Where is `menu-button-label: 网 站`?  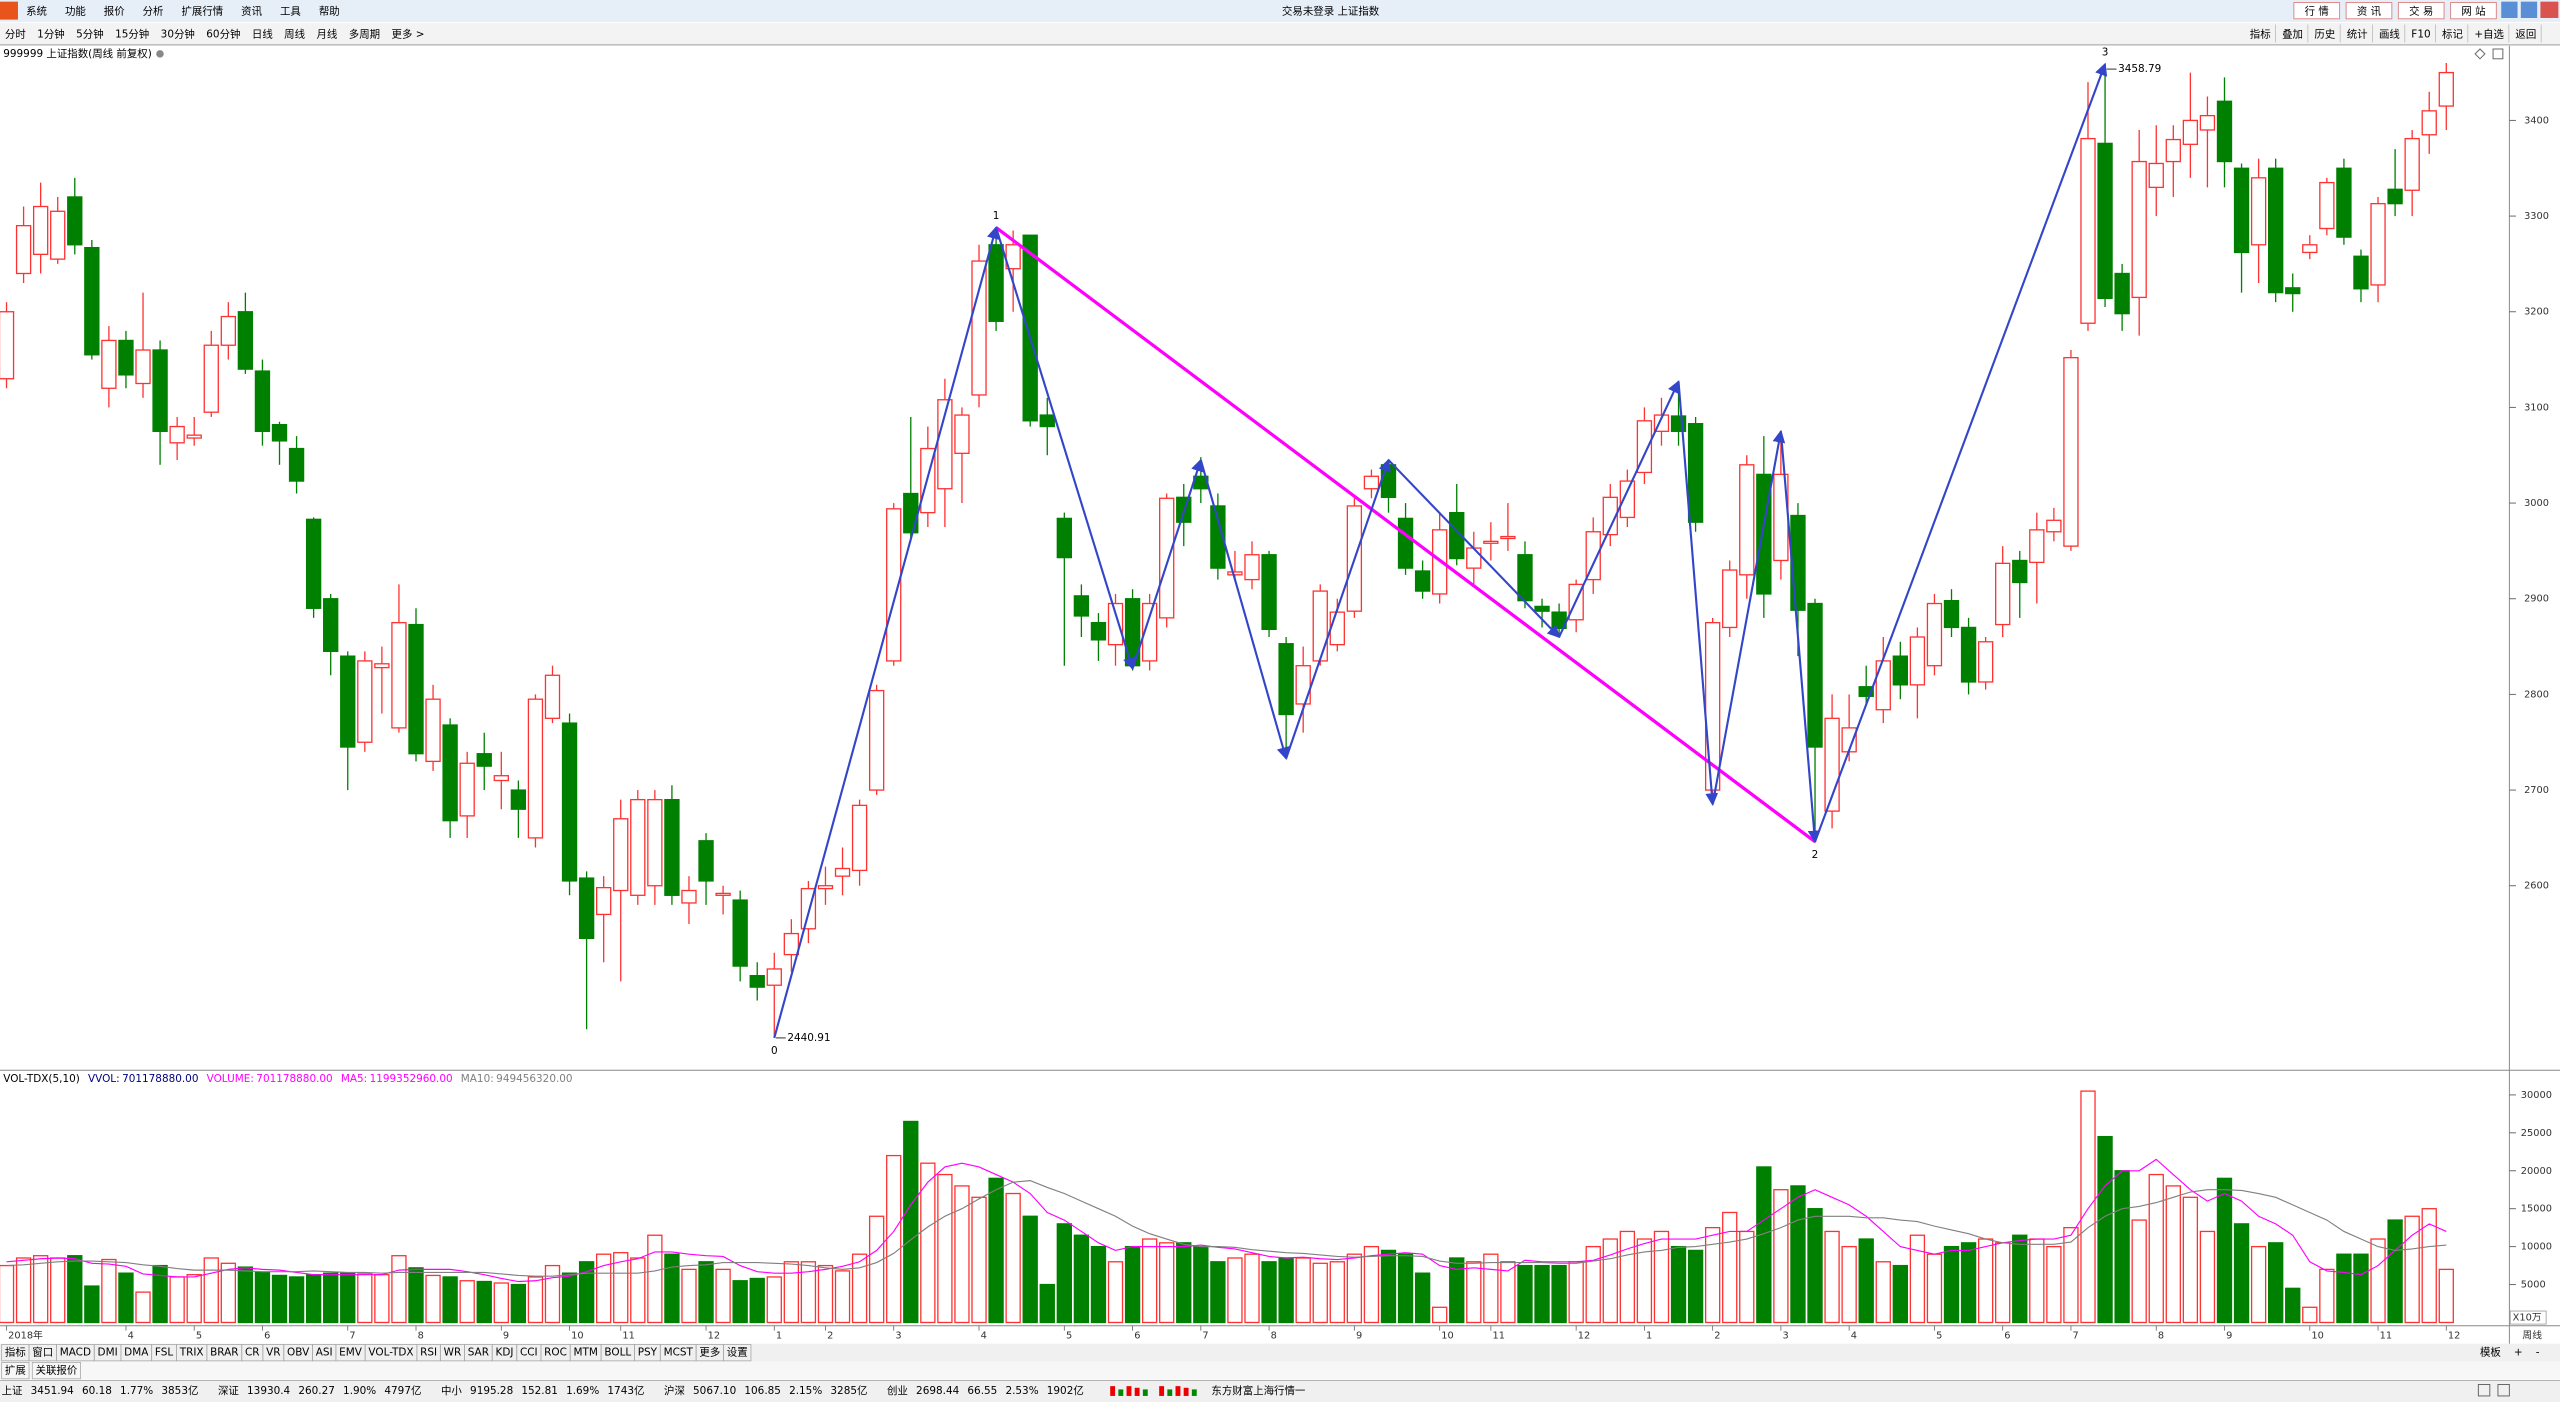
menu-button-label: 网 站 is located at coordinates (2473, 10).